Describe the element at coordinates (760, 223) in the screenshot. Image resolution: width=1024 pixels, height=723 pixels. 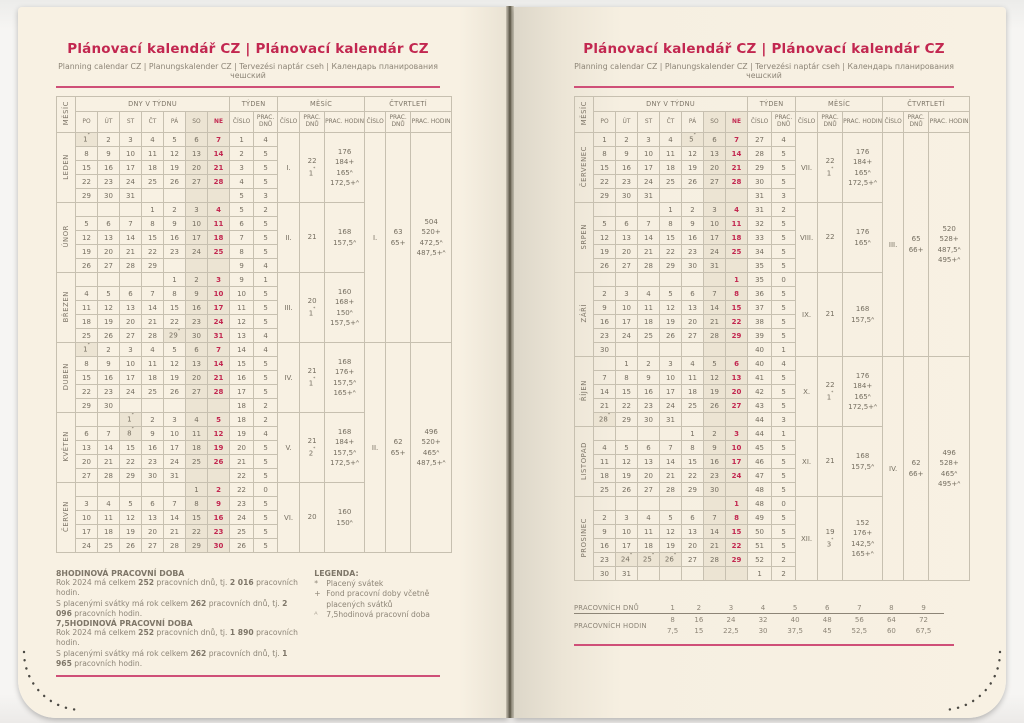
I see `week-number-cell: 32` at that location.